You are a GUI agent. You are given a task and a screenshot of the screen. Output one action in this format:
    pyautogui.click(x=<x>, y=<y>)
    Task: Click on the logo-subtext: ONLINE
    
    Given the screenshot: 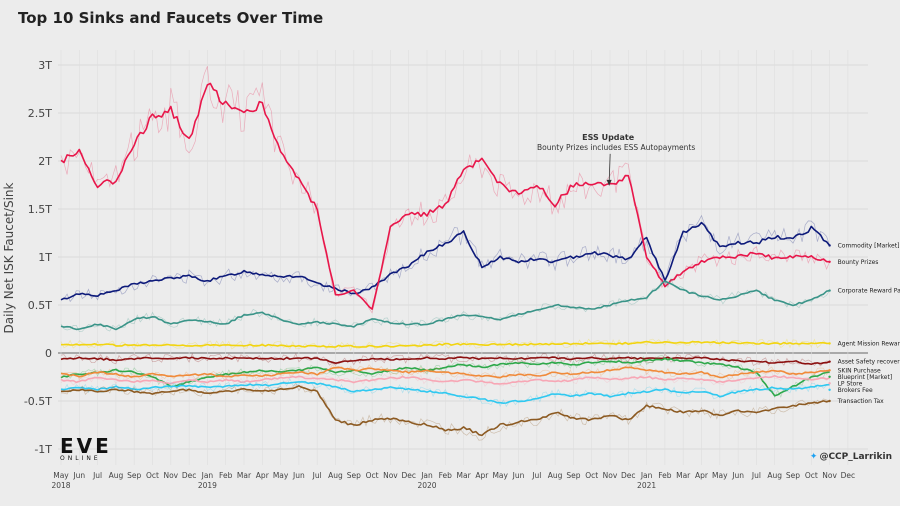 What is the action you would take?
    pyautogui.click(x=80, y=458)
    